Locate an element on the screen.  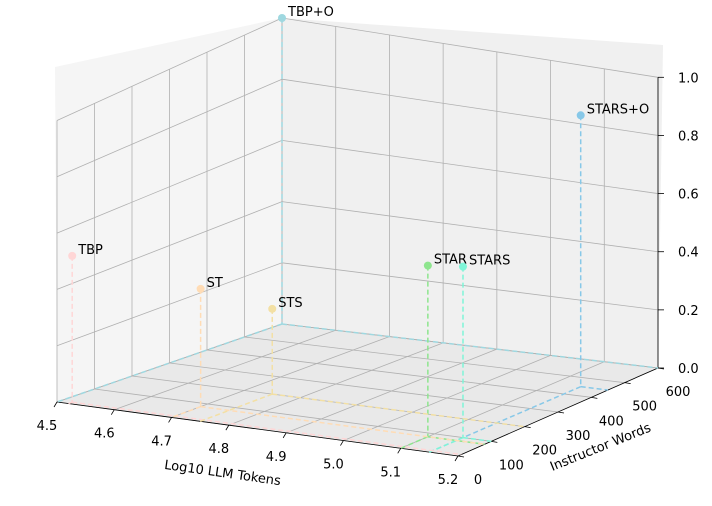
y-tick-label: 500 is located at coordinates (644, 407).